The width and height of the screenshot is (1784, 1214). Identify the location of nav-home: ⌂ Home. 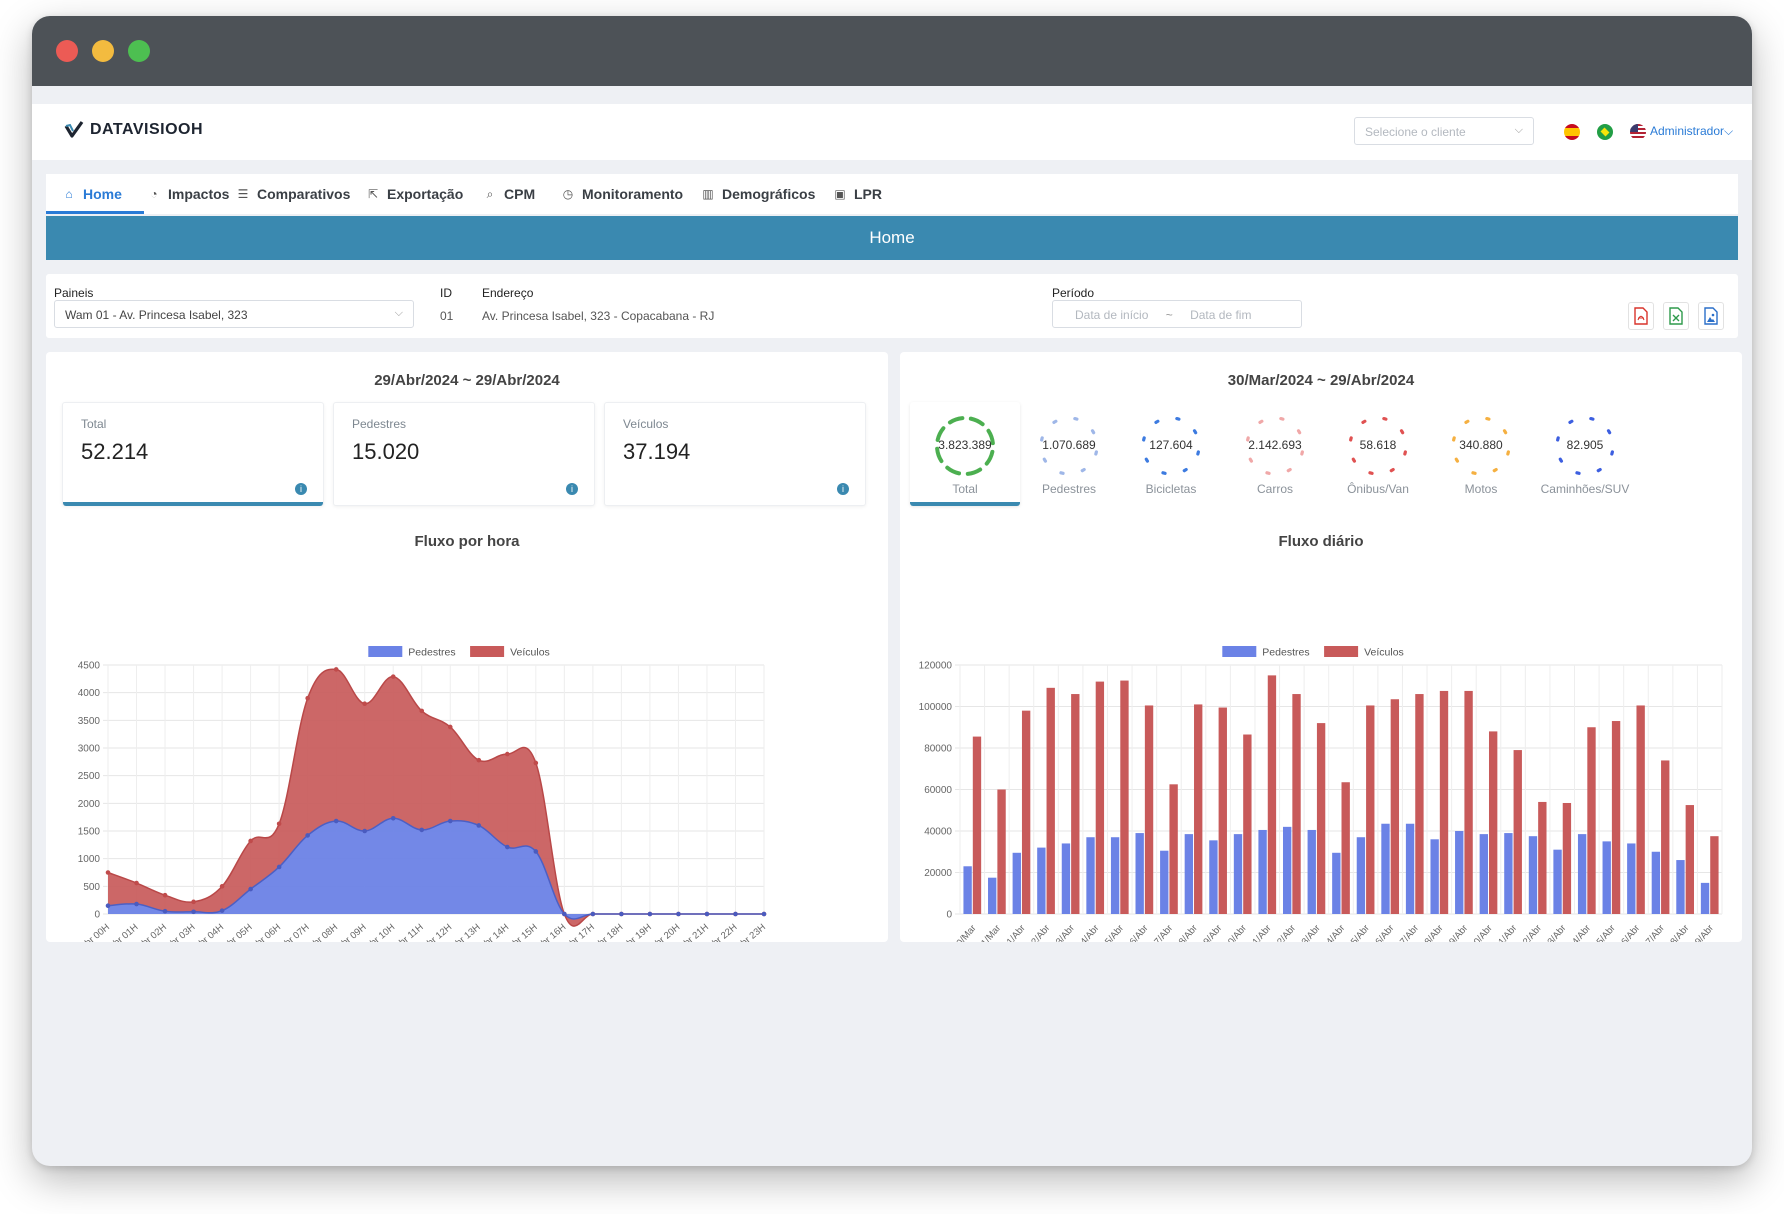
(92, 194).